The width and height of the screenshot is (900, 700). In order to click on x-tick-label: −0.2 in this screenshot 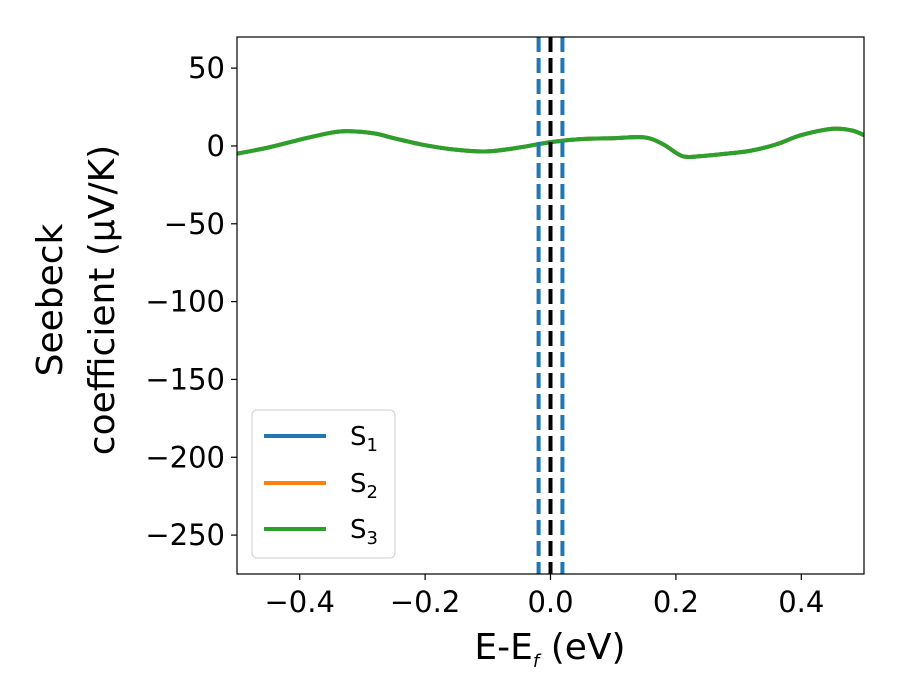, I will do `click(425, 602)`.